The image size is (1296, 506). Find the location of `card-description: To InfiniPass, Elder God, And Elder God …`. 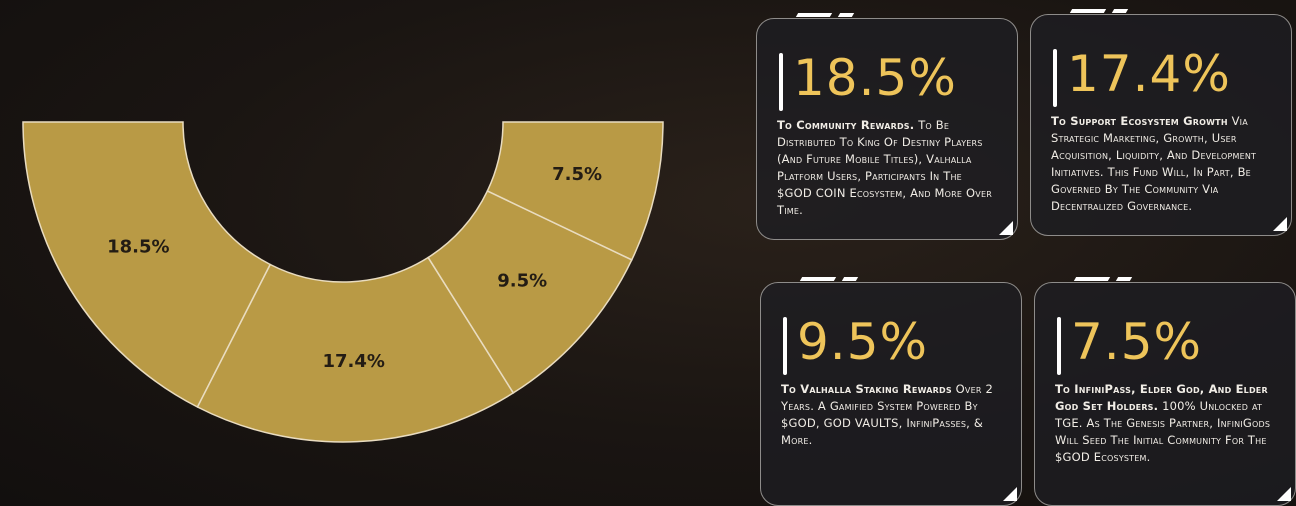

card-description: To InfiniPass, Elder God, And Elder God … is located at coordinates (1166, 423).